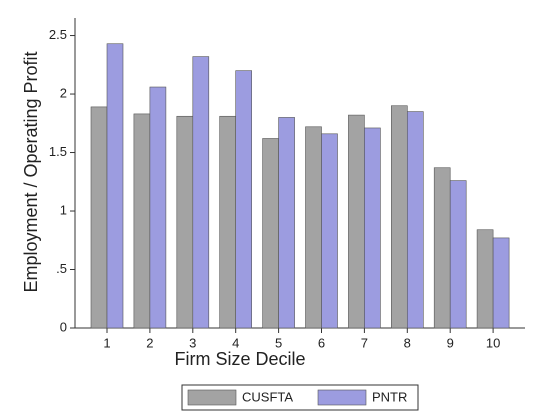 This screenshot has width=534, height=419. I want to click on y-tick-label: 2.5, so click(58, 34).